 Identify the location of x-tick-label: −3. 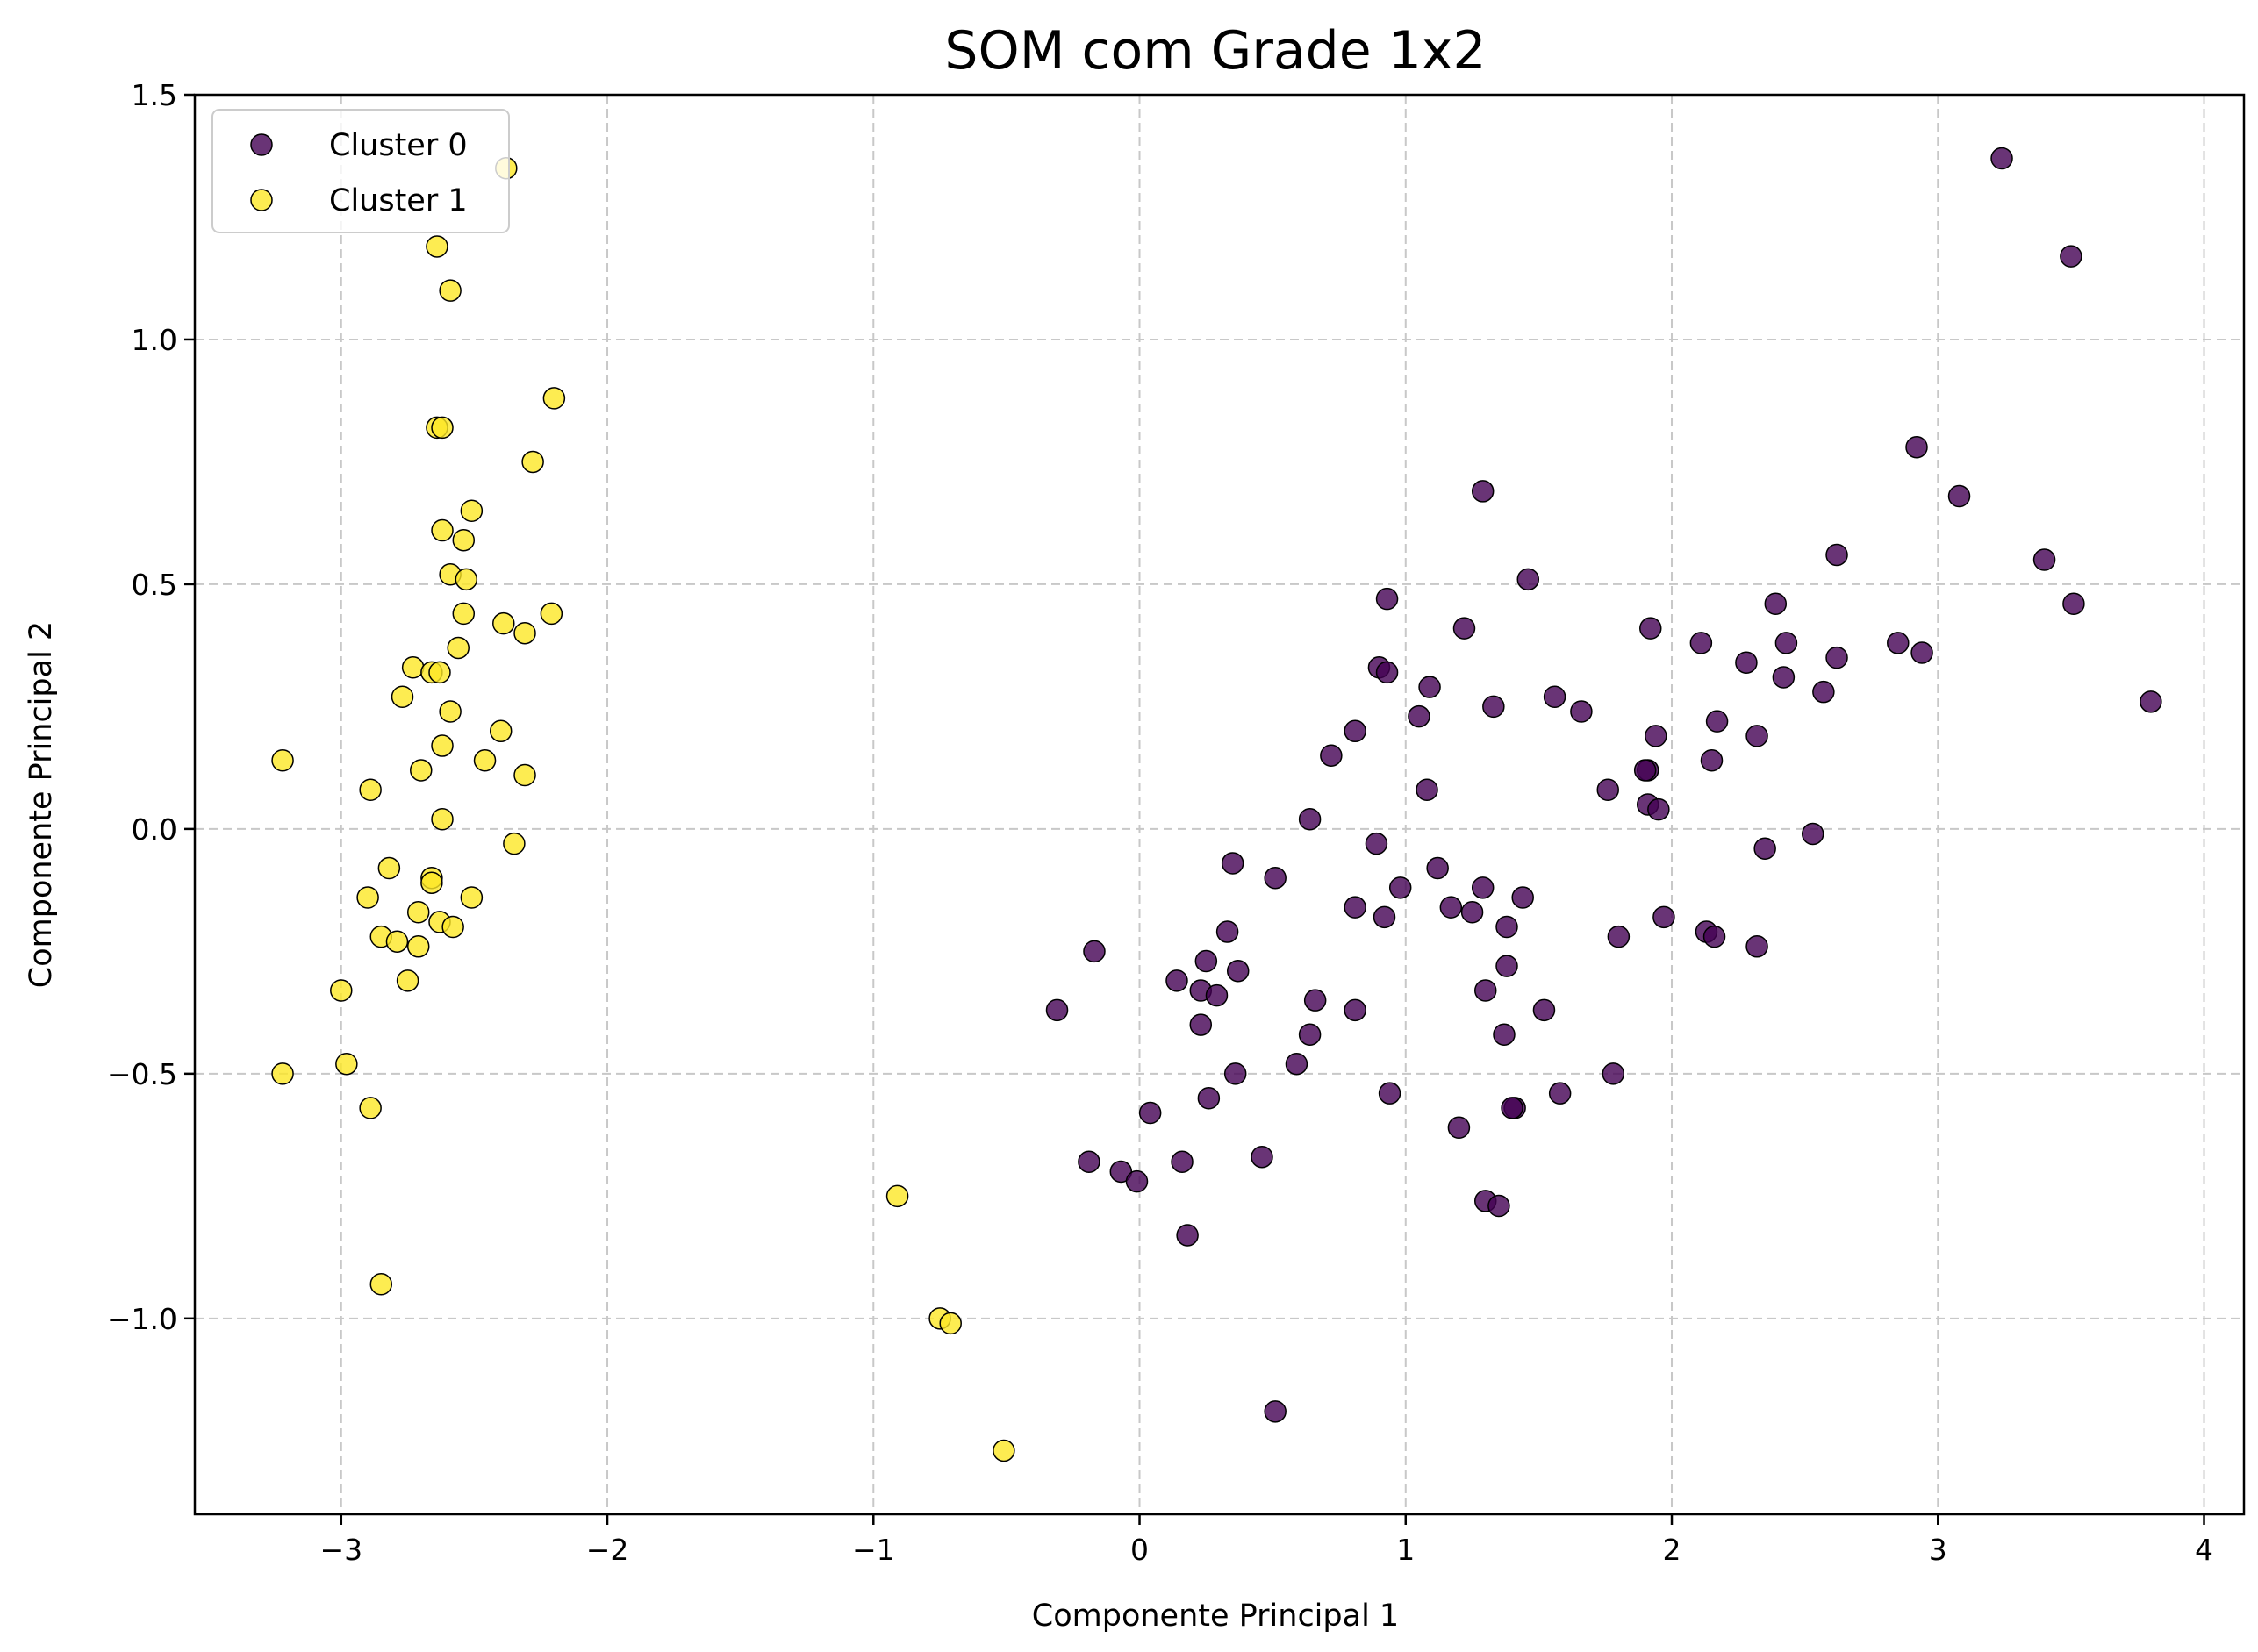
(340, 1550).